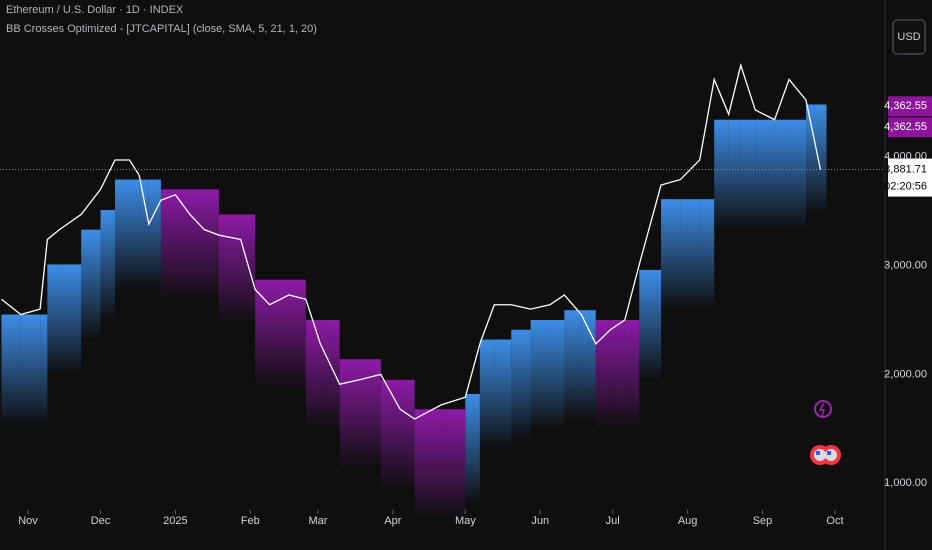 This screenshot has height=550, width=932. I want to click on x-tick-label: Dec, so click(101, 521).